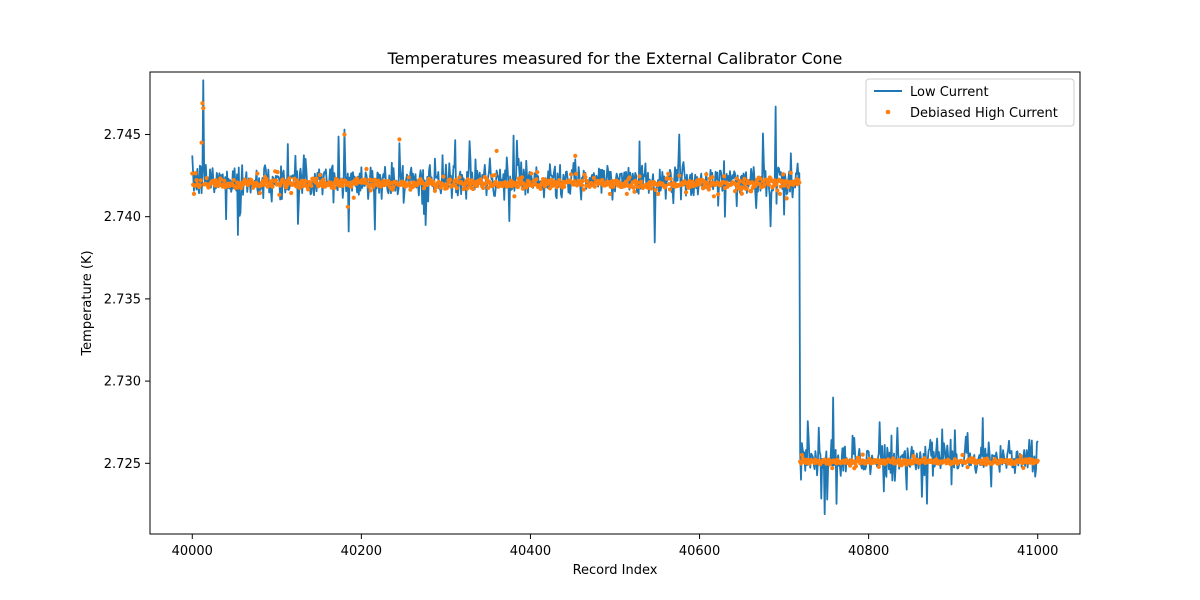  I want to click on y-axis: 2.725 2.730 2.735 2.740 2.745, so click(127, 300).